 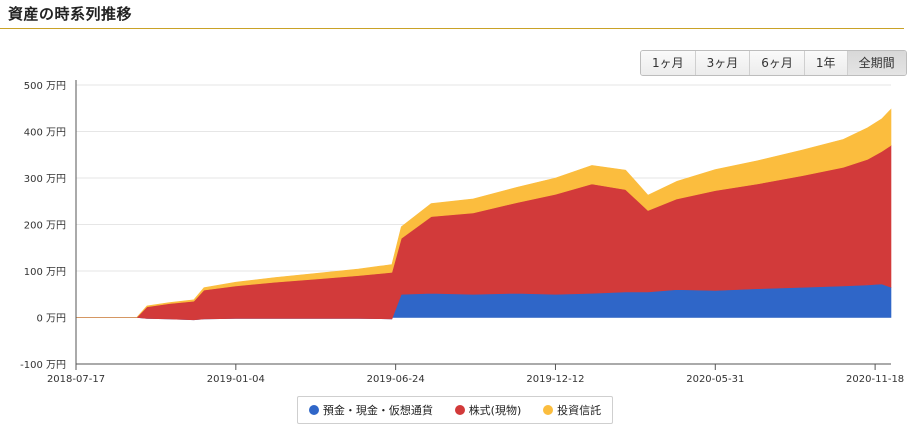 I want to click on legend-item-stocks: 株式(現物), so click(x=488, y=410).